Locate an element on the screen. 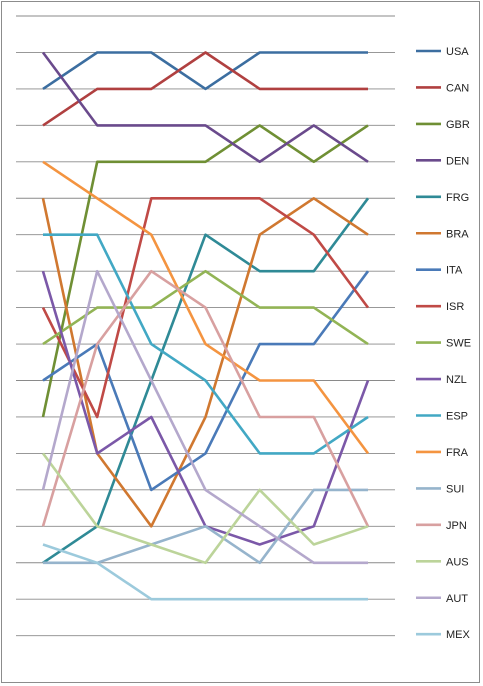 The image size is (483, 686). legend-label-usa: USA is located at coordinates (457, 52).